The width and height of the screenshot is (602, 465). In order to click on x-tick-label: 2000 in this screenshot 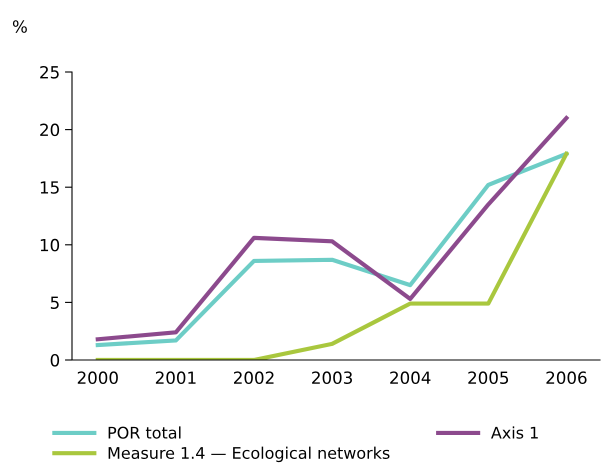, I will do `click(98, 377)`.